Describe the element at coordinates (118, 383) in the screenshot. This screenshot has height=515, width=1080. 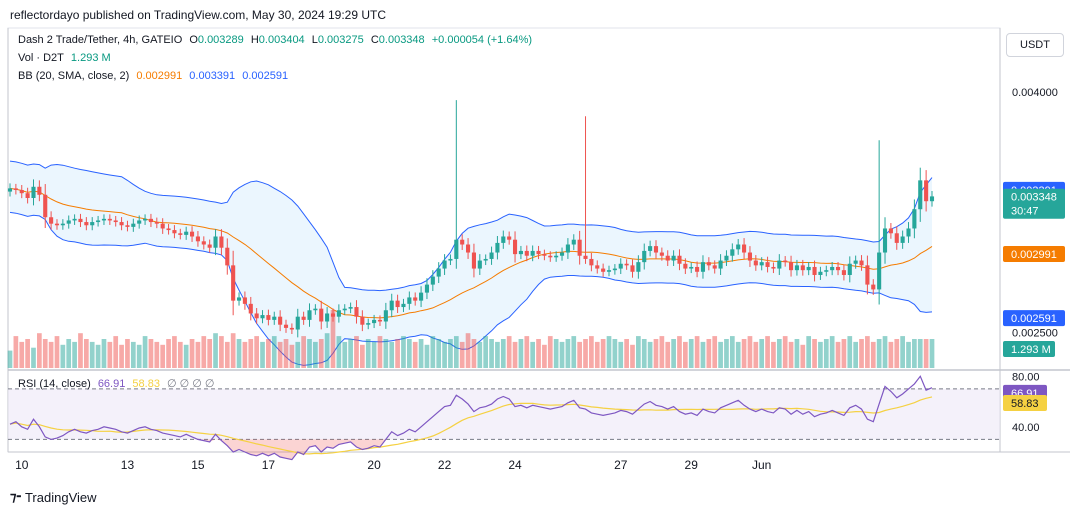
I see `rsi-legend: RSI (14, close) 66.91 58.83 ∅ ∅ ∅ ∅` at that location.